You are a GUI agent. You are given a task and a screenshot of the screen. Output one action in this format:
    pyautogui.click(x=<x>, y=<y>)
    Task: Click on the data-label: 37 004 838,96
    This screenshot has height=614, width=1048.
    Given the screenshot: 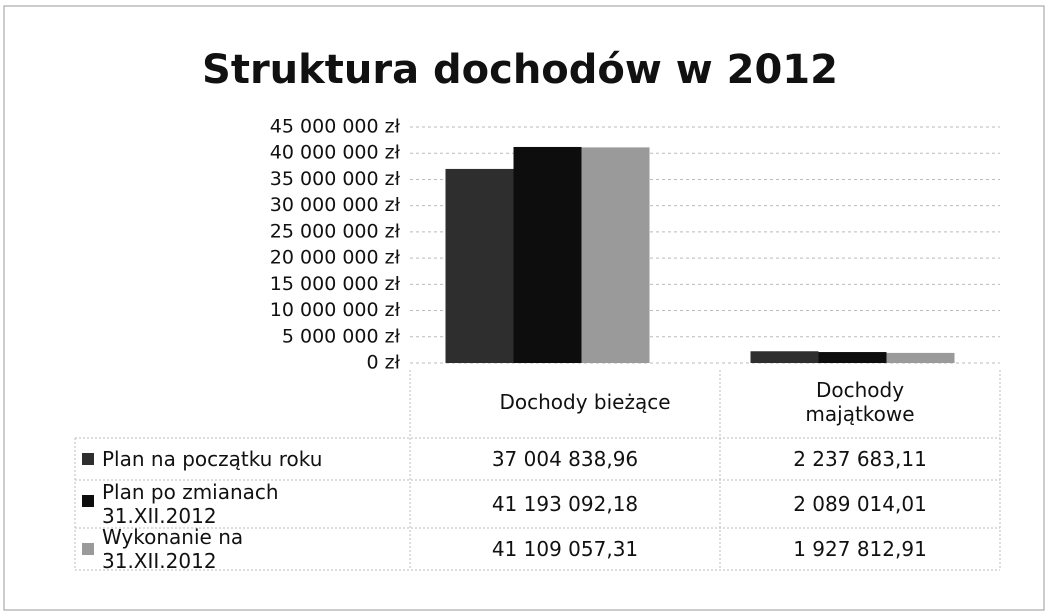 What is the action you would take?
    pyautogui.click(x=565, y=459)
    